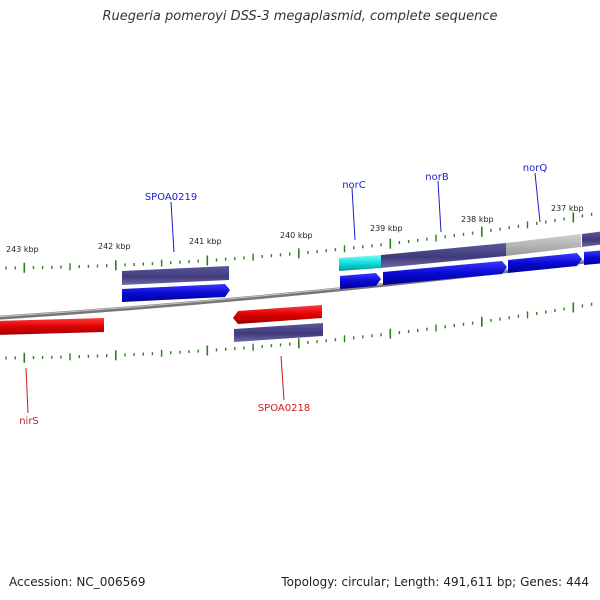  Describe the element at coordinates (27, 390) in the screenshot. I see `leader-nirs` at that location.